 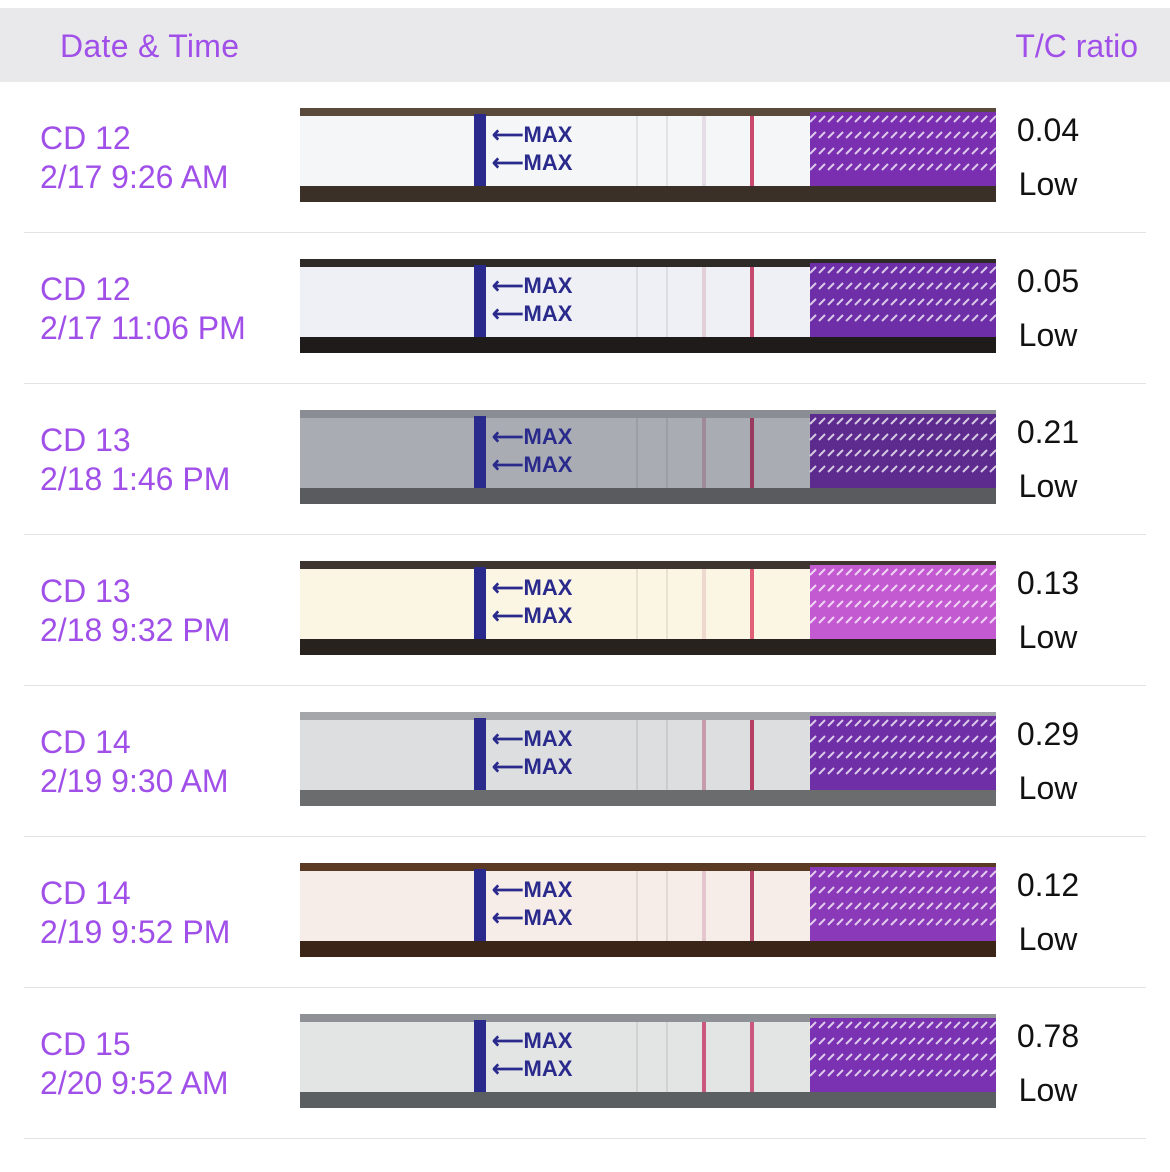 What do you see at coordinates (135, 479) in the screenshot?
I see `test-datetime: 2/18 1:46 PM` at bounding box center [135, 479].